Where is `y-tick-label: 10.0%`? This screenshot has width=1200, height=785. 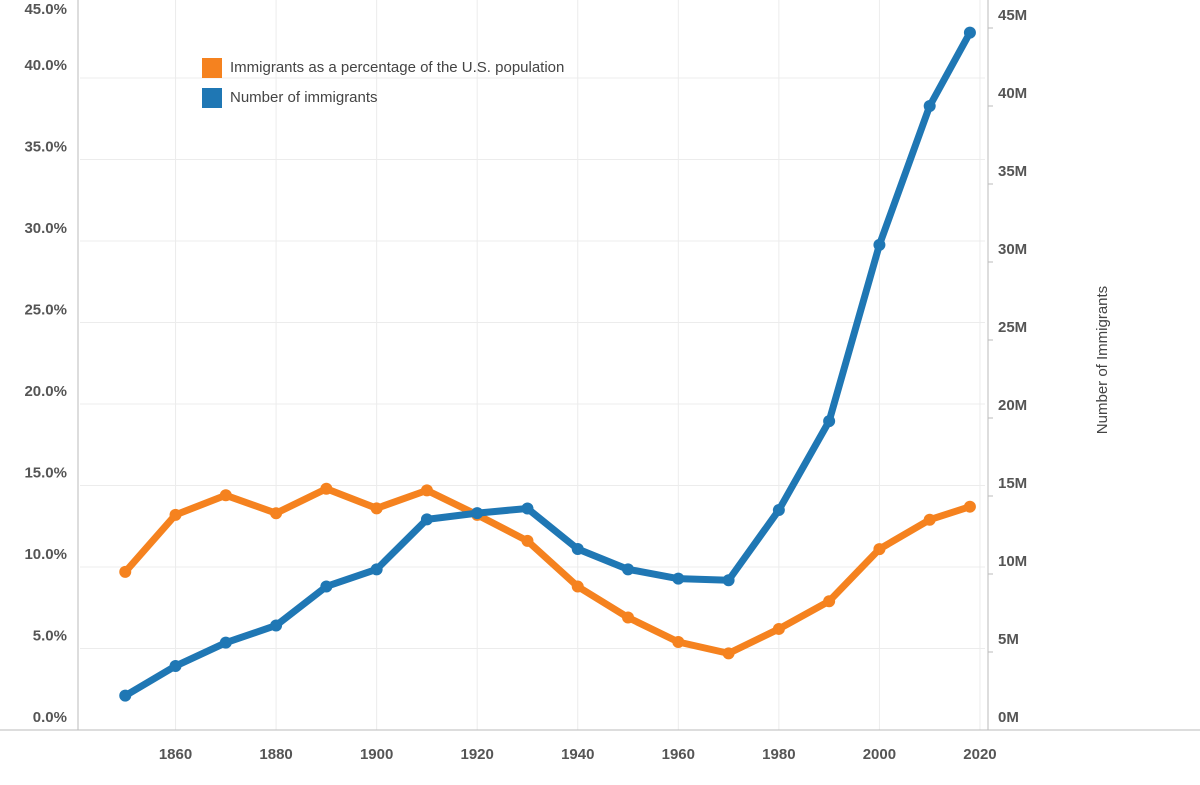 y-tick-label: 10.0% is located at coordinates (45, 554).